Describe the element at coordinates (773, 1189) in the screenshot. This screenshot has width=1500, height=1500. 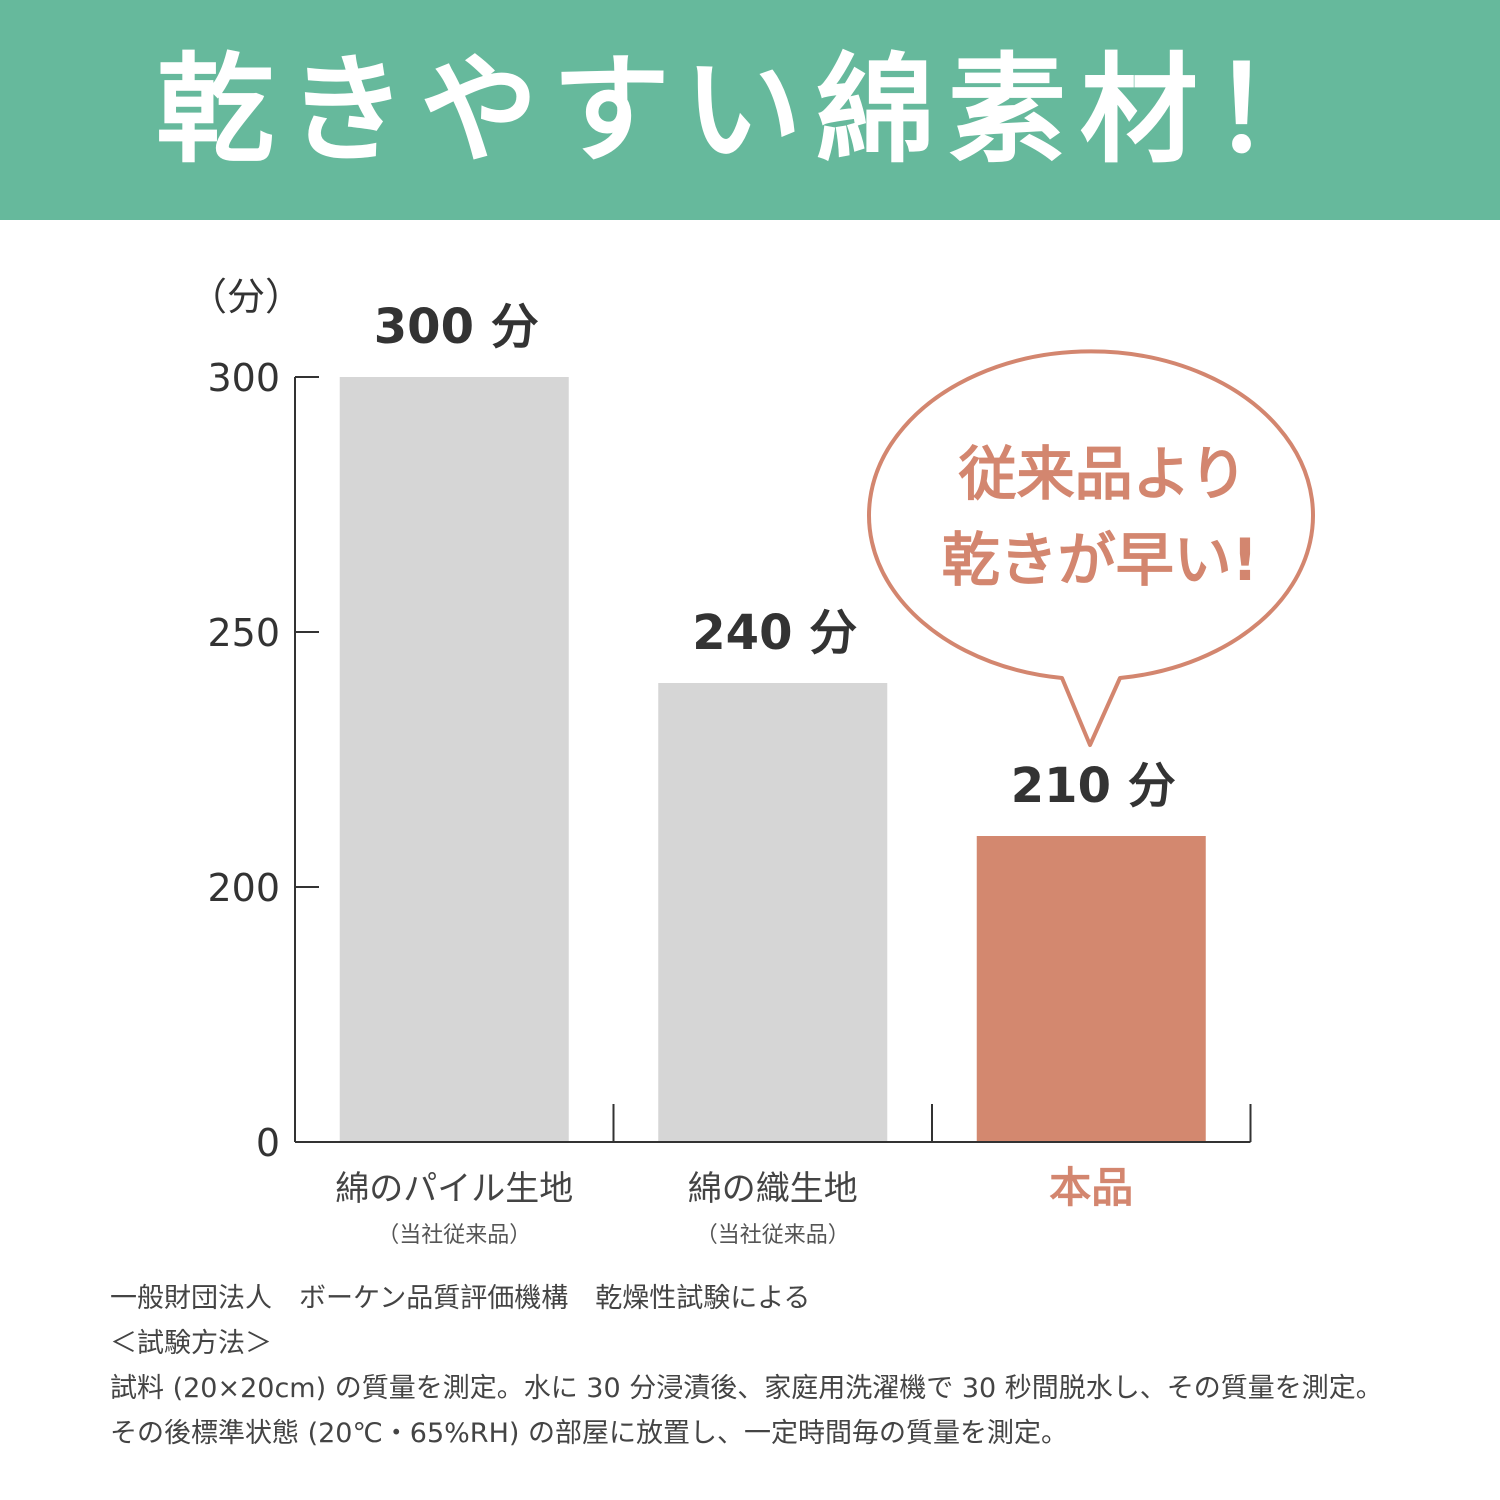
I see `category-label-1: 綿の織生地` at that location.